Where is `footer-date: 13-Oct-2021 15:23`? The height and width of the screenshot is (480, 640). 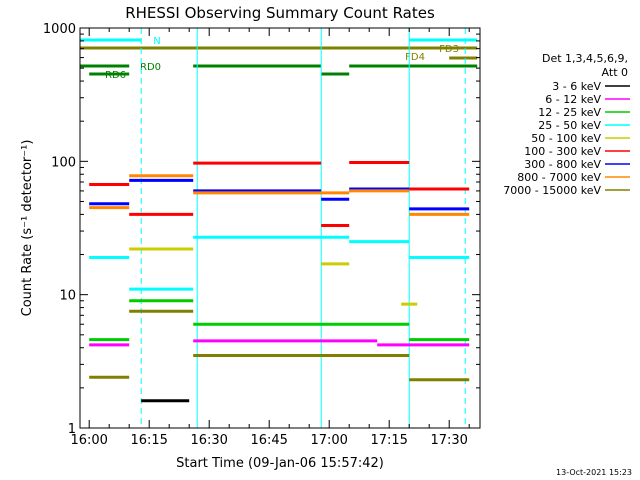 footer-date: 13-Oct-2021 15:23 is located at coordinates (594, 472).